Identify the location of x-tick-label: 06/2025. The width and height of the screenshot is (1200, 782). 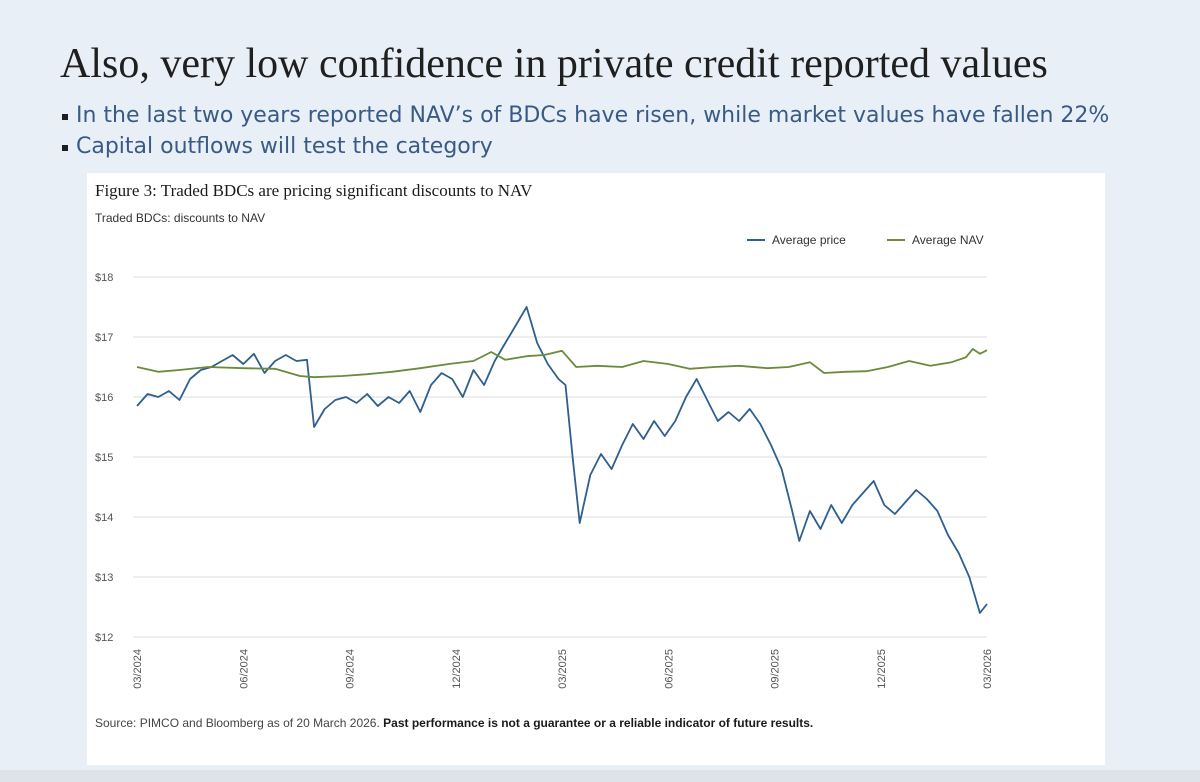
(669, 669).